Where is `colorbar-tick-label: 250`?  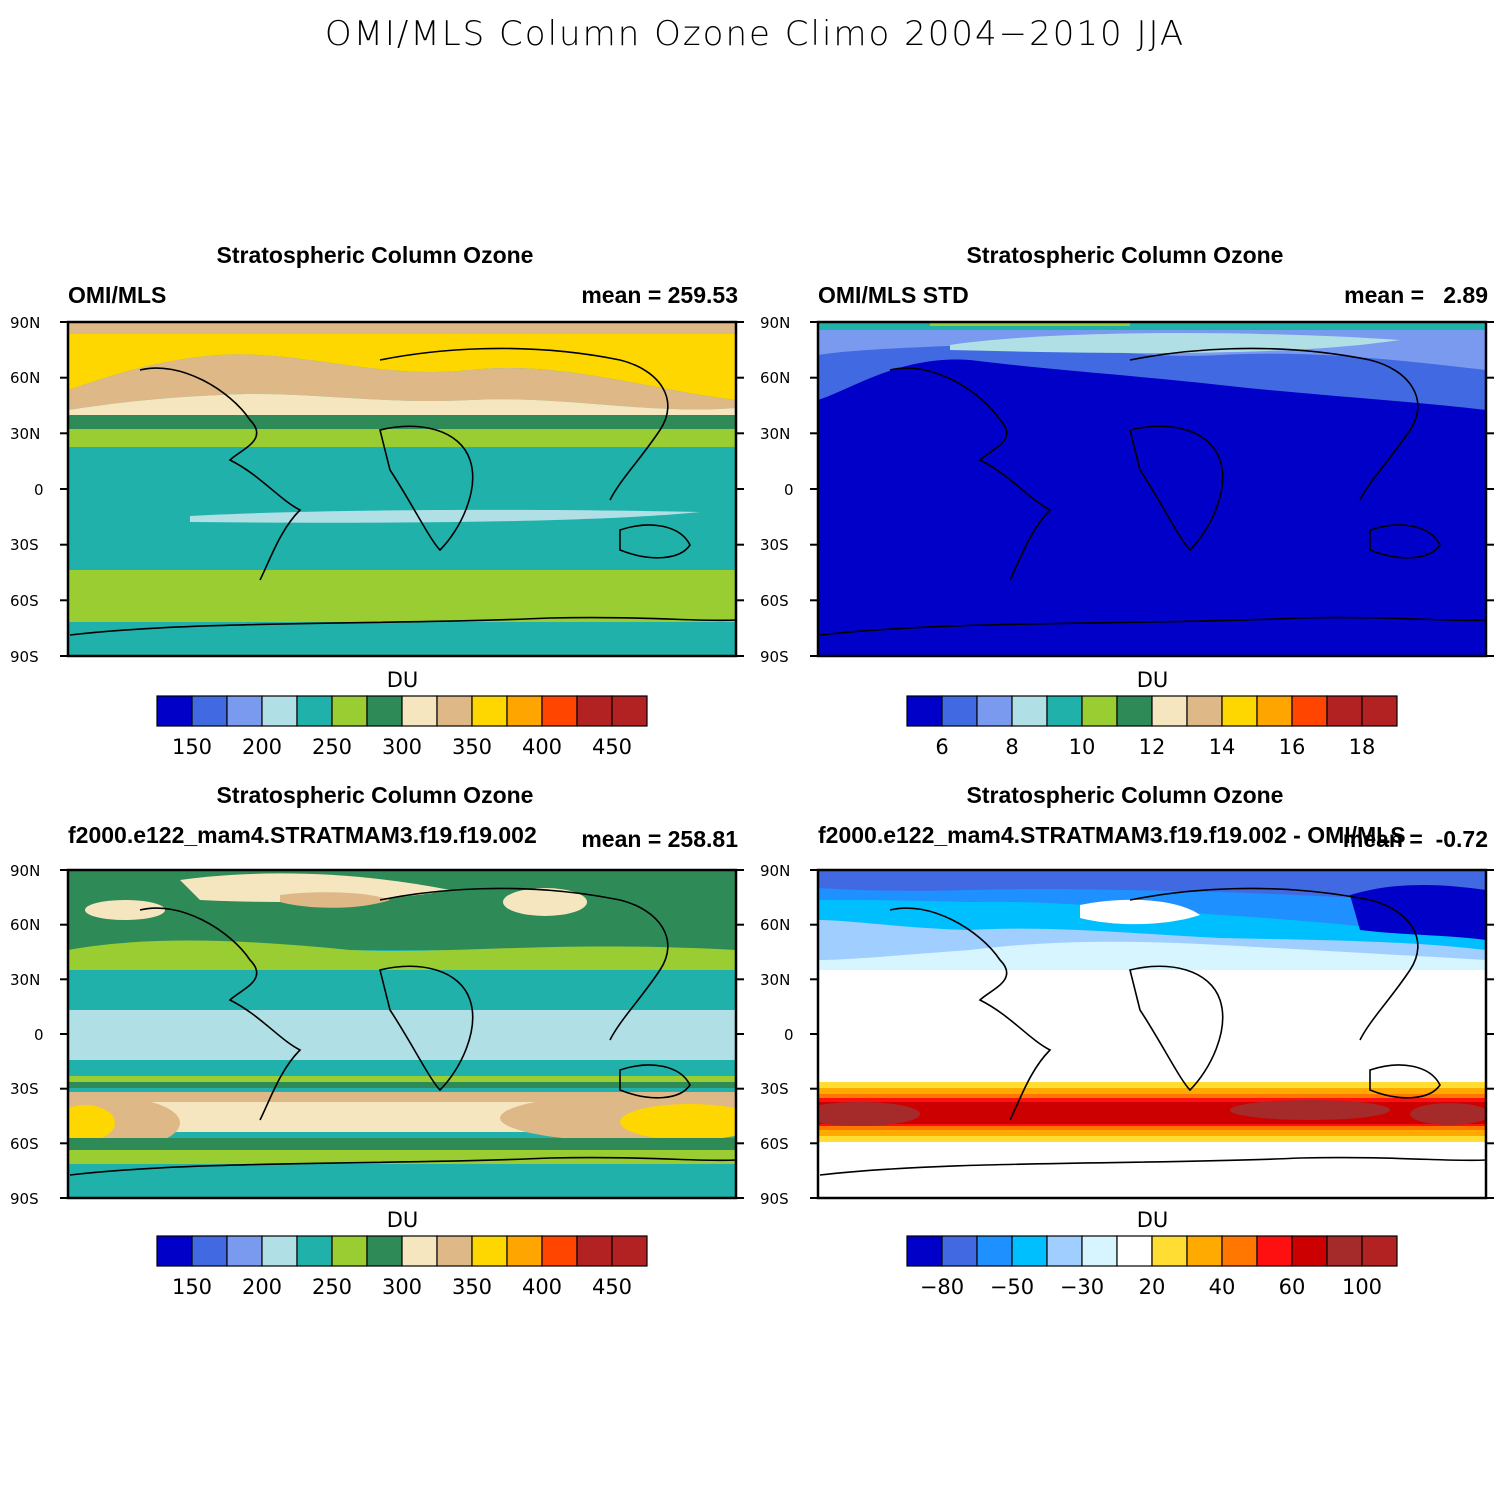
colorbar-tick-label: 250 is located at coordinates (332, 1287).